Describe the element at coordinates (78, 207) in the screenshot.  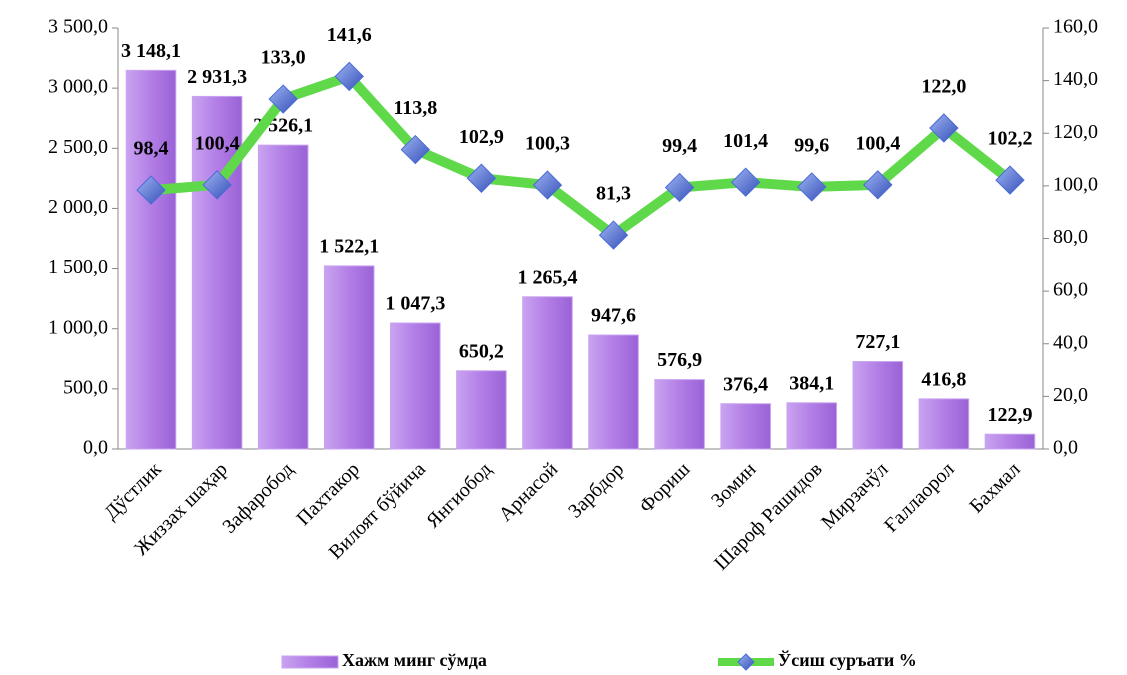
I see `y-tick-label: 2 000,0` at that location.